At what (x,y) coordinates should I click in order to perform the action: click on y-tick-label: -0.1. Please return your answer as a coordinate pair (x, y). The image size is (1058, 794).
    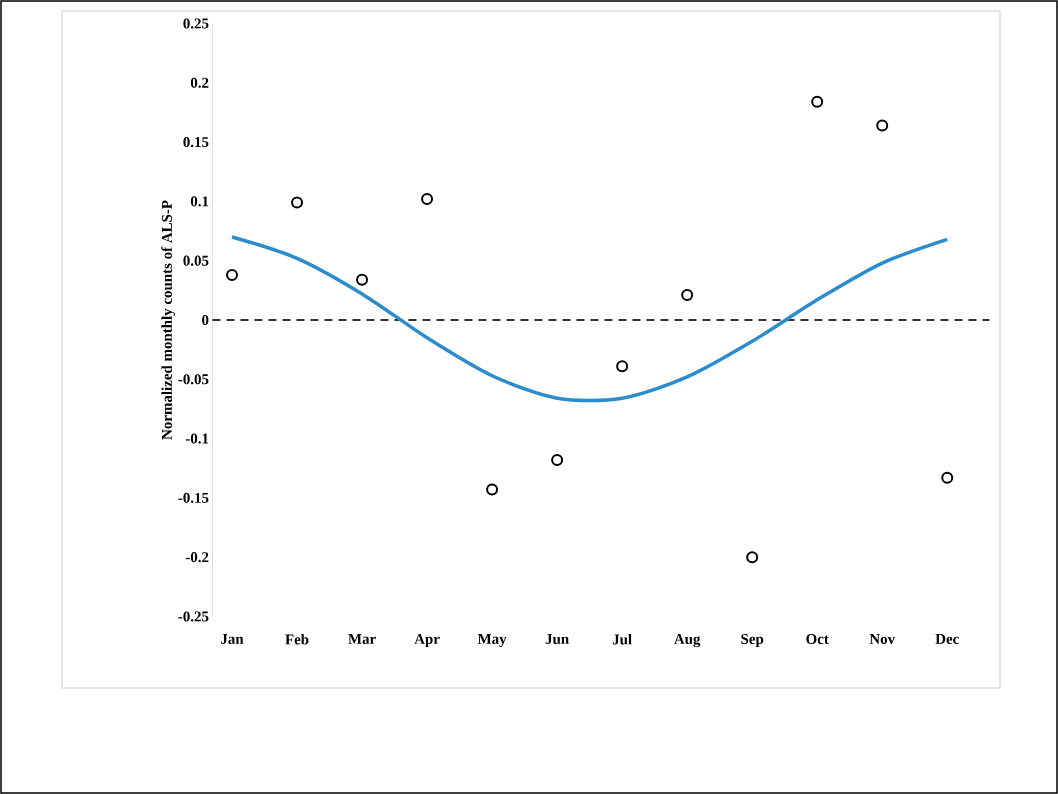
    Looking at the image, I should click on (197, 438).